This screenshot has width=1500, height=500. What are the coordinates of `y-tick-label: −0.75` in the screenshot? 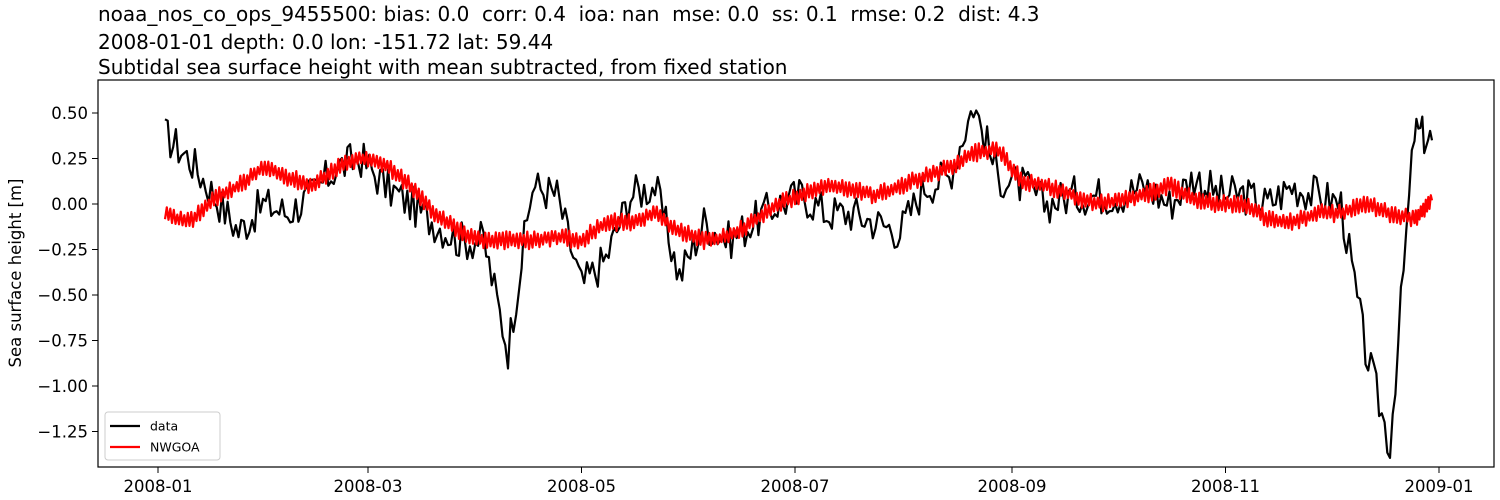 It's located at (62, 341).